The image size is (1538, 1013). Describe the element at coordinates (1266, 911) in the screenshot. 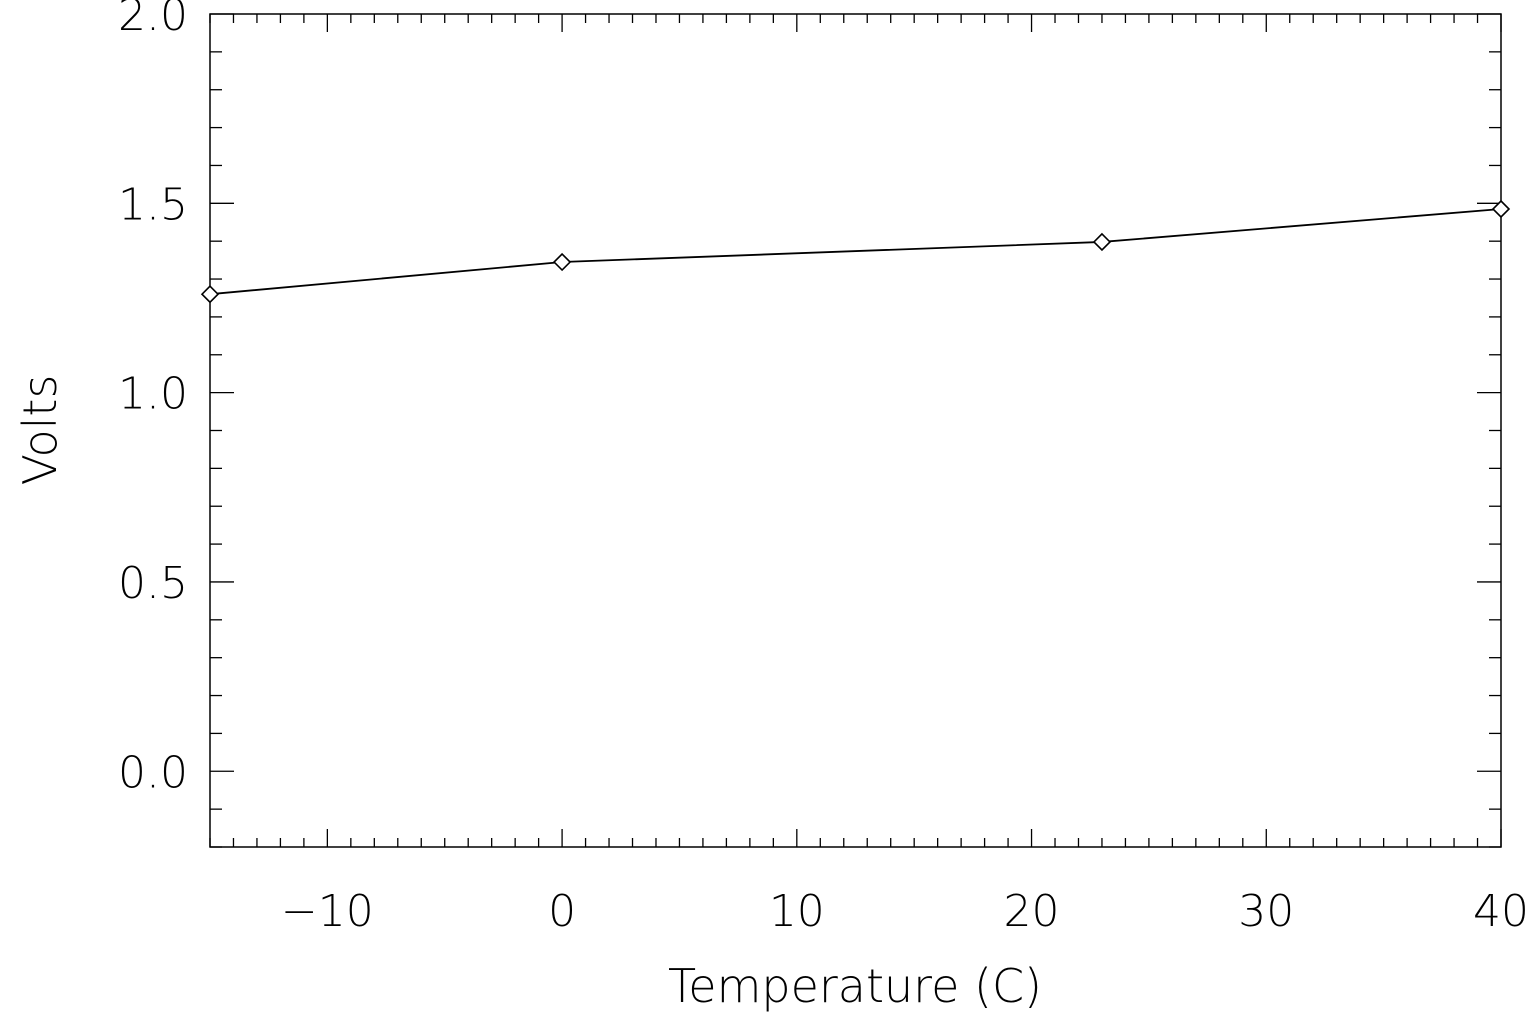

I see `x-tick-label: 30` at that location.